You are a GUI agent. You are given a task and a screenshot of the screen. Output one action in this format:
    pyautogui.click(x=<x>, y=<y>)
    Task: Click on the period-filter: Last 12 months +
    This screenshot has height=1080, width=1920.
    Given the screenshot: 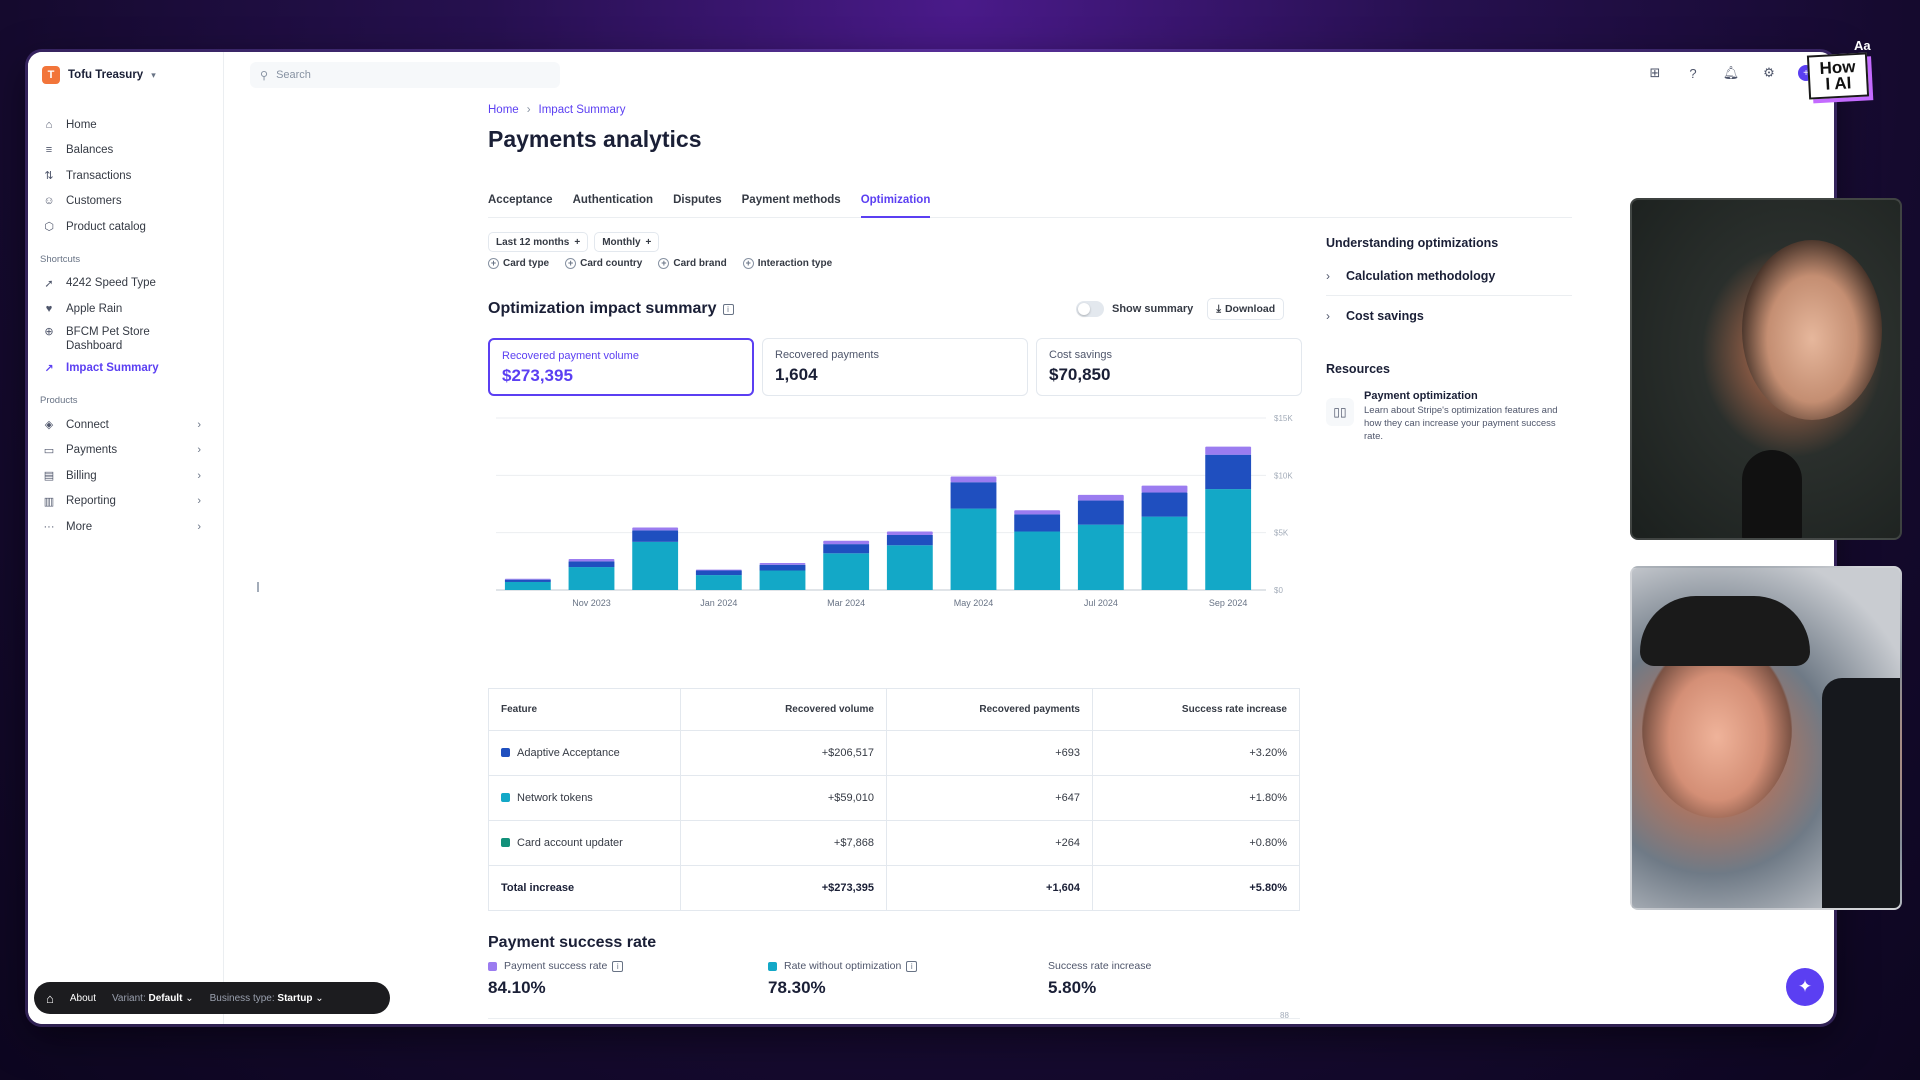 What is the action you would take?
    pyautogui.click(x=538, y=242)
    